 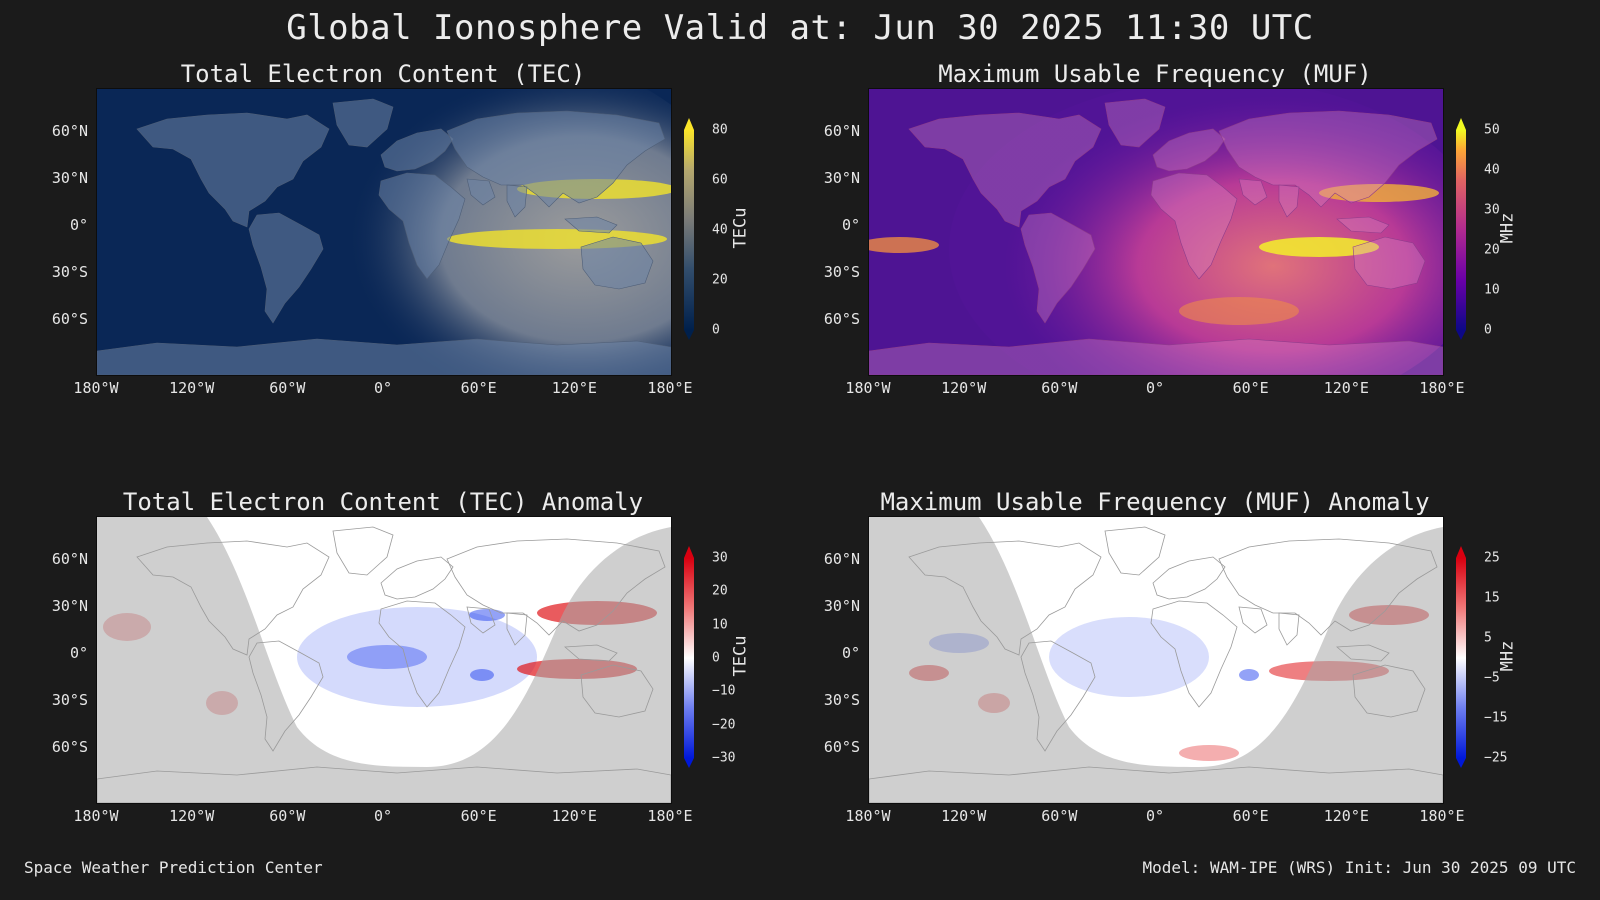 I want to click on tec-lon-label: 60°W, so click(x=287, y=388).